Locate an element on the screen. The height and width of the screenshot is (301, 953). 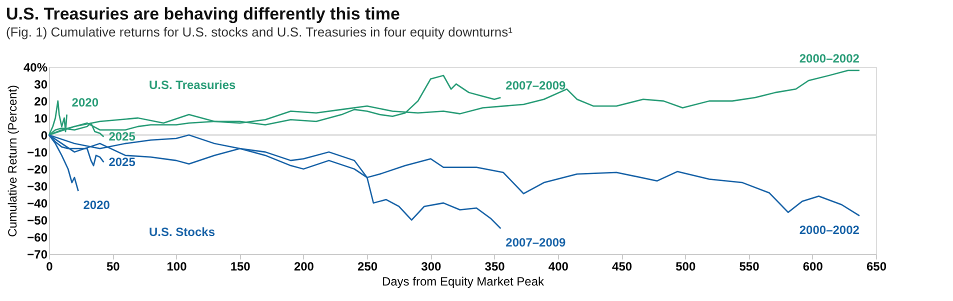
y-tick-label: 20 is located at coordinates (41, 101).